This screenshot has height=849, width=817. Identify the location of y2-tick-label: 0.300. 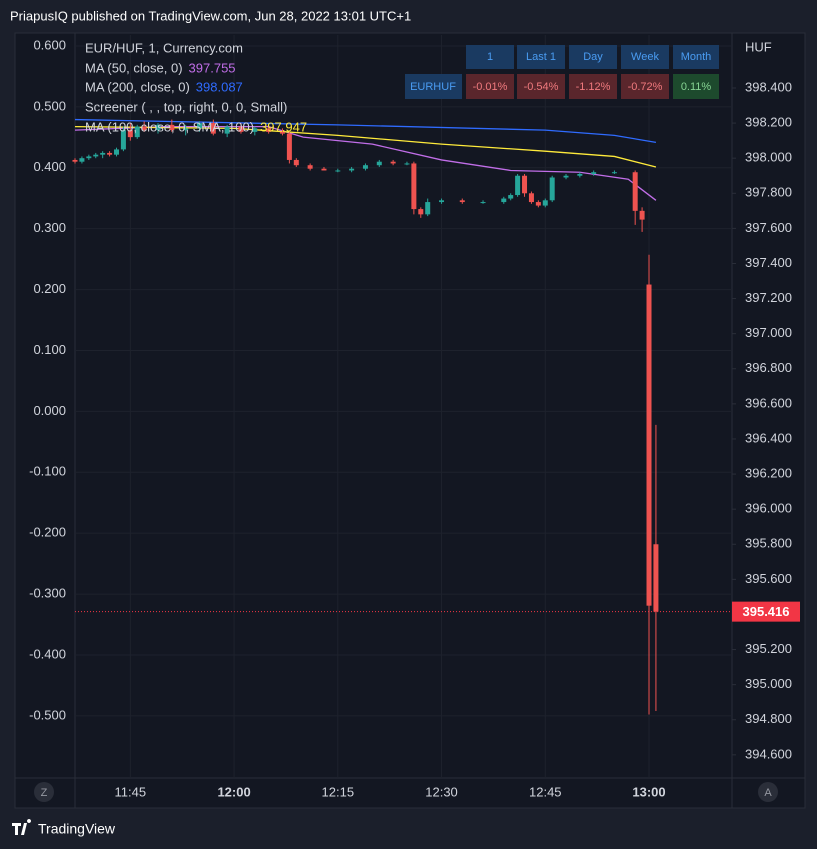
(49, 227).